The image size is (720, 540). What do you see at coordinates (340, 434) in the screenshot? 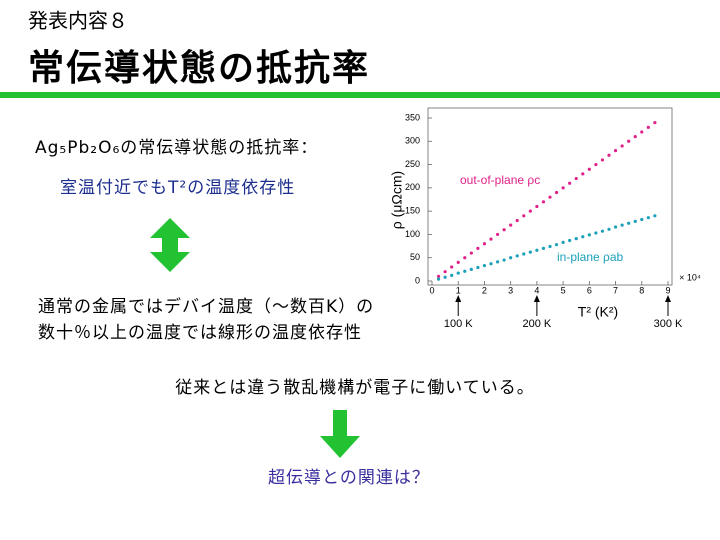
I see `down-arrow` at bounding box center [340, 434].